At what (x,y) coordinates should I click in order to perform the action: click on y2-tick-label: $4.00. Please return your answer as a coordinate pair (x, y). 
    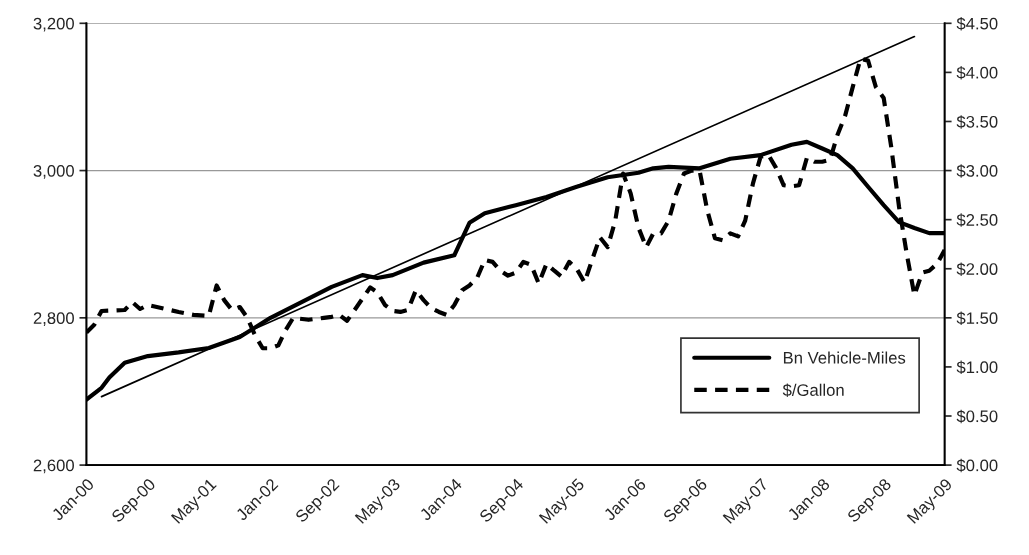
    Looking at the image, I should click on (977, 73).